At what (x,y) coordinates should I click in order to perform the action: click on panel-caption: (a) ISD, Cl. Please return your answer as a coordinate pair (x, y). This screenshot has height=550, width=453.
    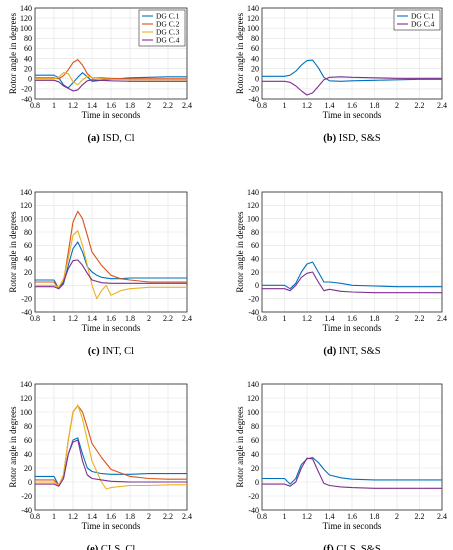
    Looking at the image, I should click on (111, 138).